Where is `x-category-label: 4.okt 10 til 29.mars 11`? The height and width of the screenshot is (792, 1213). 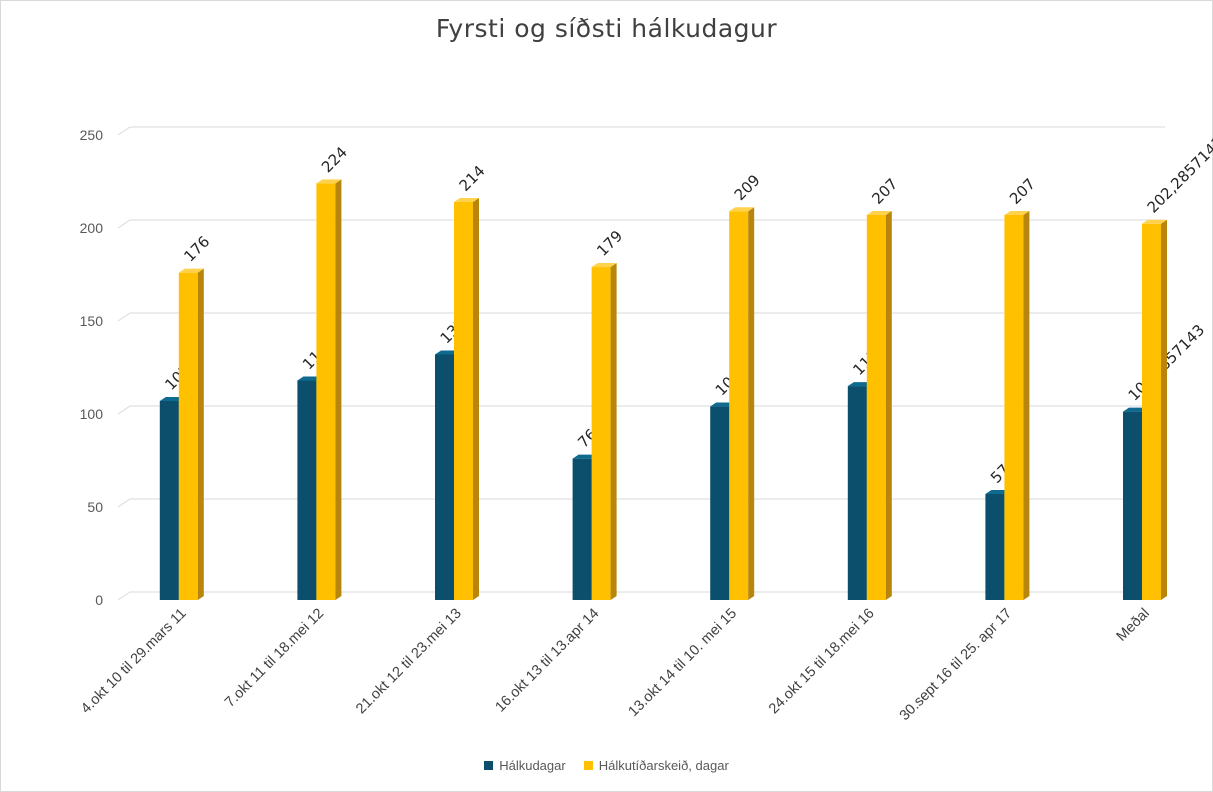
x-category-label: 4.okt 10 til 29.mars 11 is located at coordinates (133, 661).